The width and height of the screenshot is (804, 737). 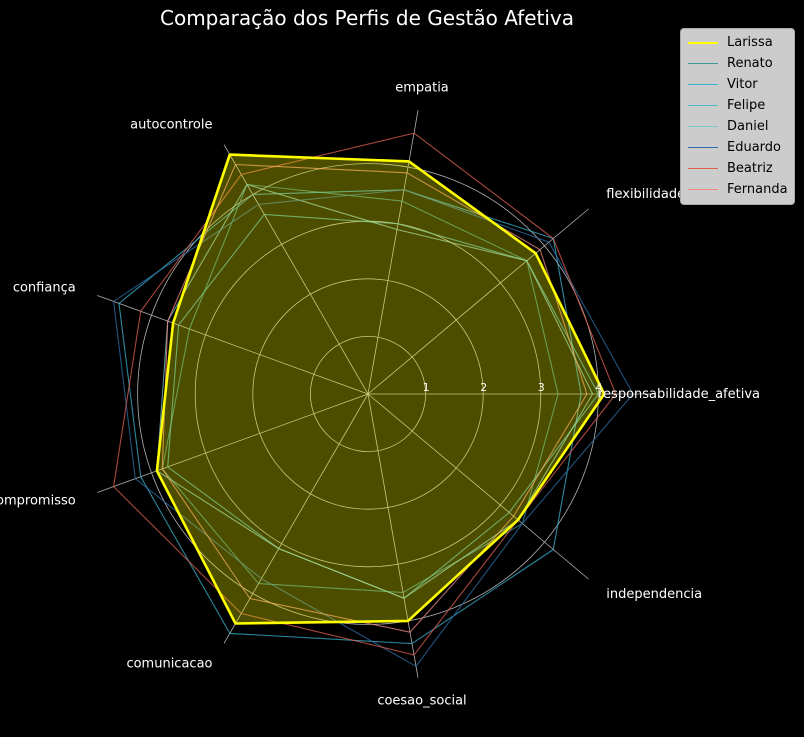 What do you see at coordinates (754, 147) in the screenshot?
I see `legend-label: Eduardo` at bounding box center [754, 147].